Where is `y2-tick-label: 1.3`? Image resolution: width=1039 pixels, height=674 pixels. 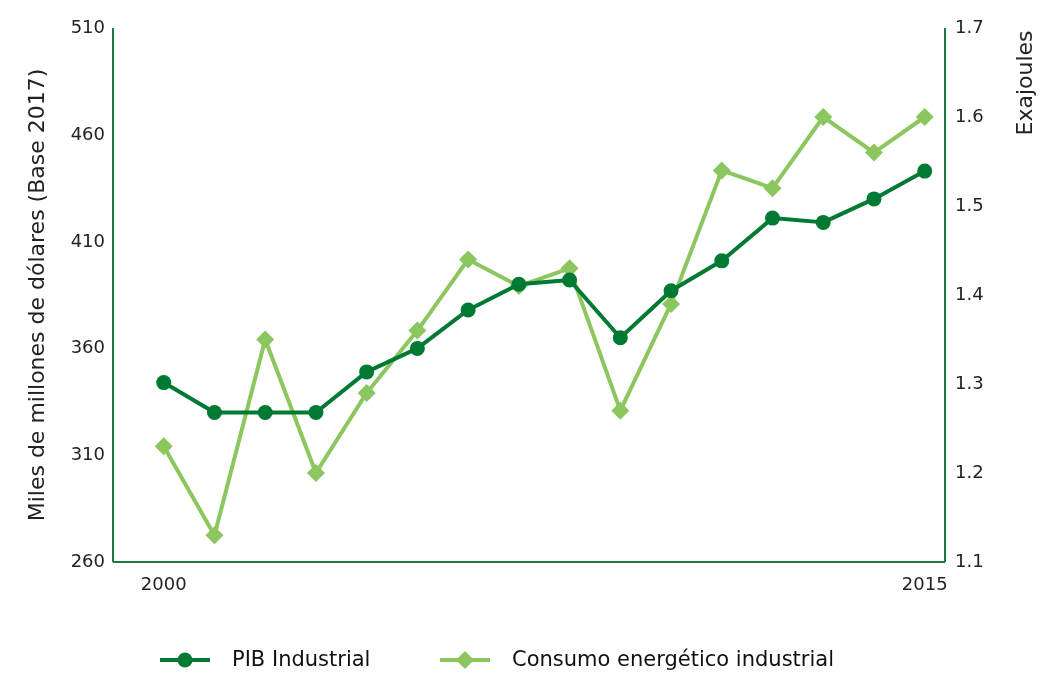 y2-tick-label: 1.3 is located at coordinates (969, 382).